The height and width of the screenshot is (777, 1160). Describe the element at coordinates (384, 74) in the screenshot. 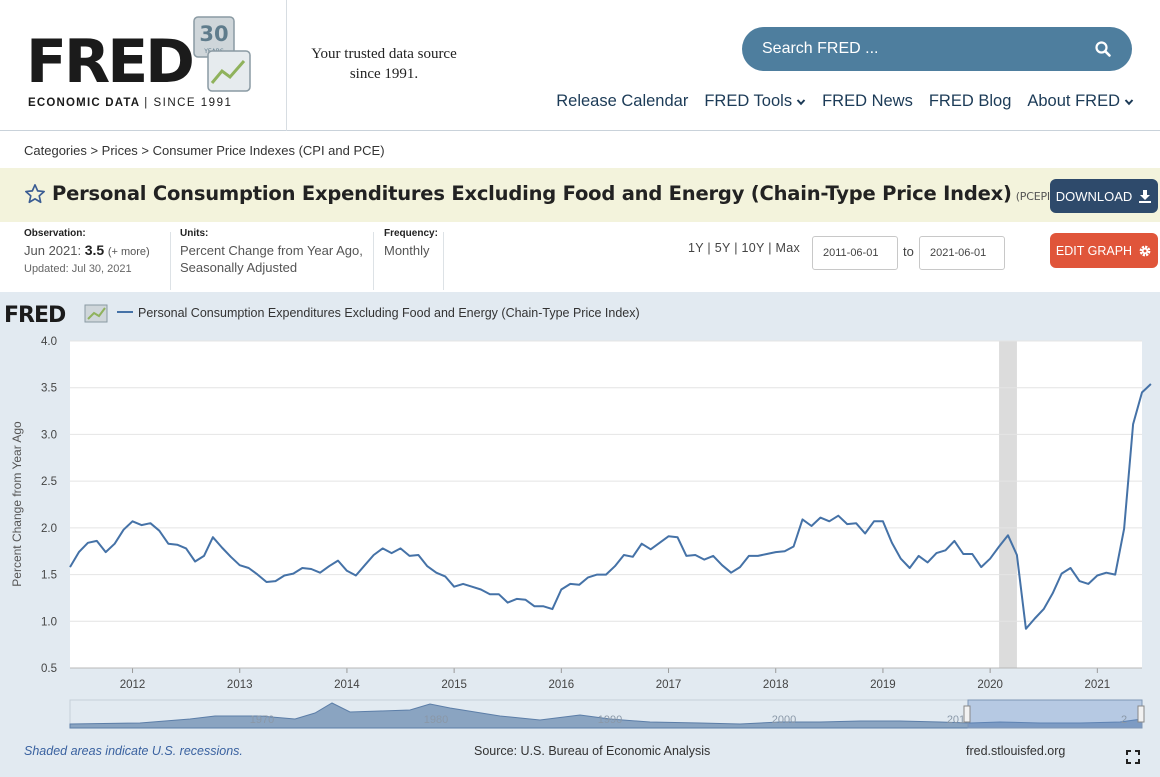

I see `tagline-line2: since 1991.` at that location.